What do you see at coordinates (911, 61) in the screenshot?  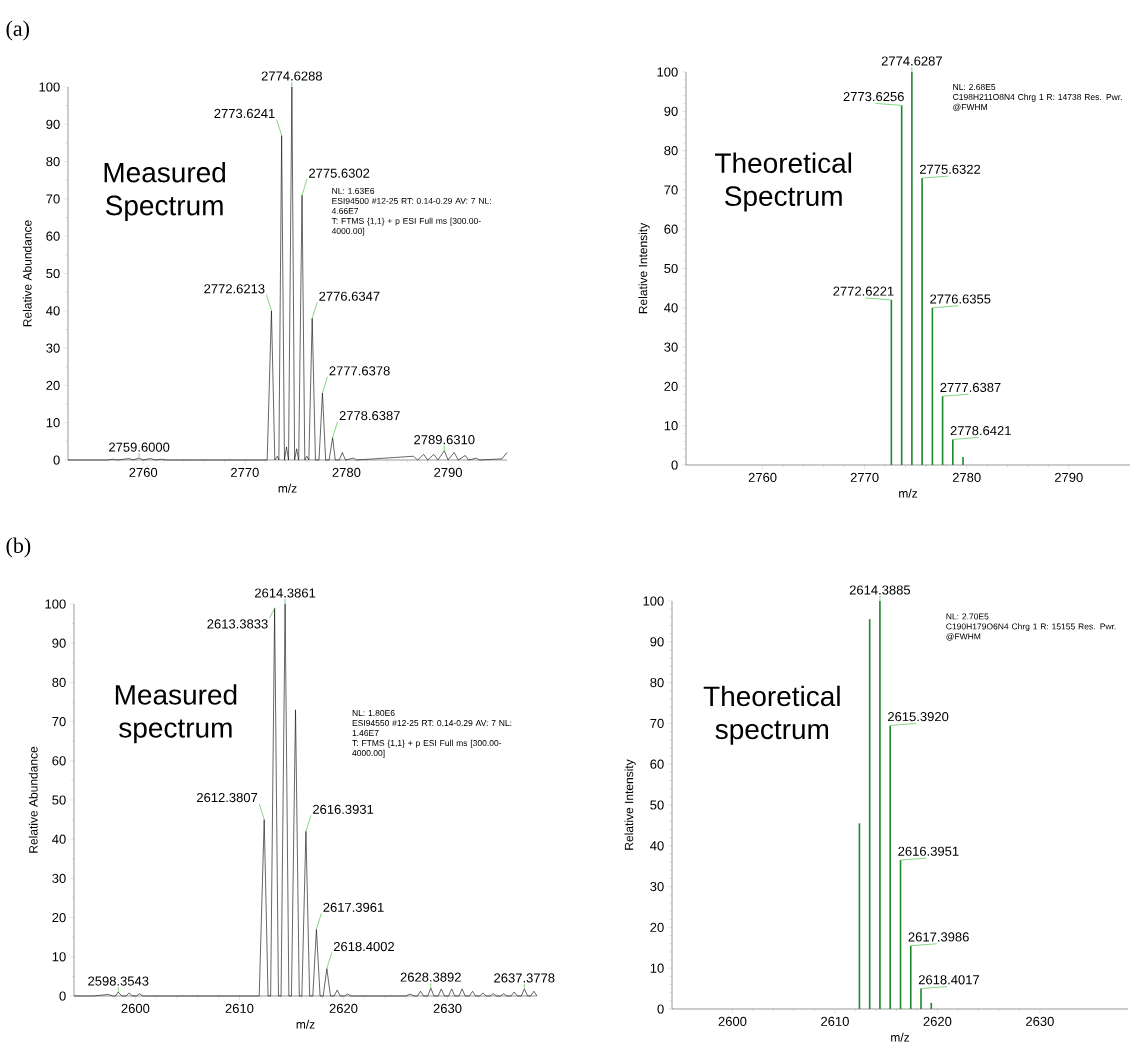 I see `annotation: 2774.6287` at bounding box center [911, 61].